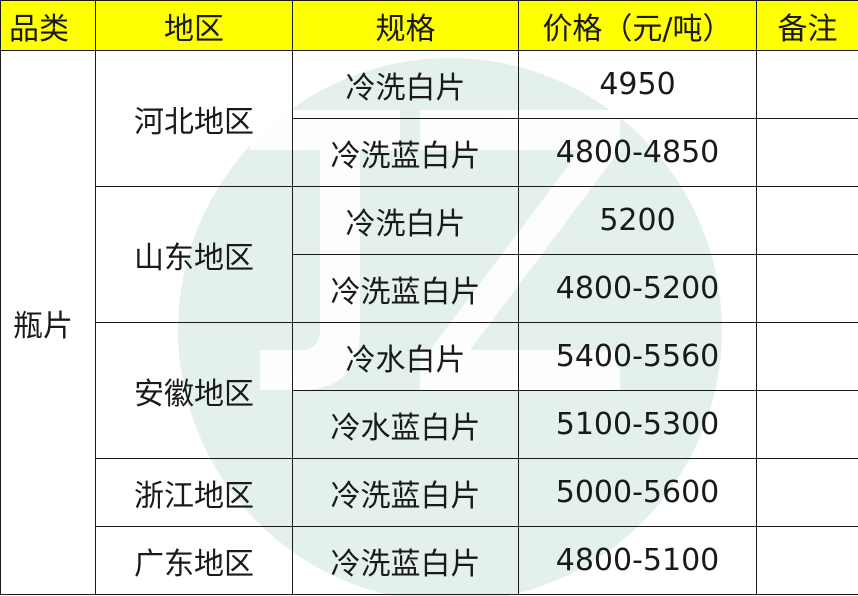 Image resolution: width=858 pixels, height=596 pixels. I want to click on header-note: 备注, so click(807, 25).